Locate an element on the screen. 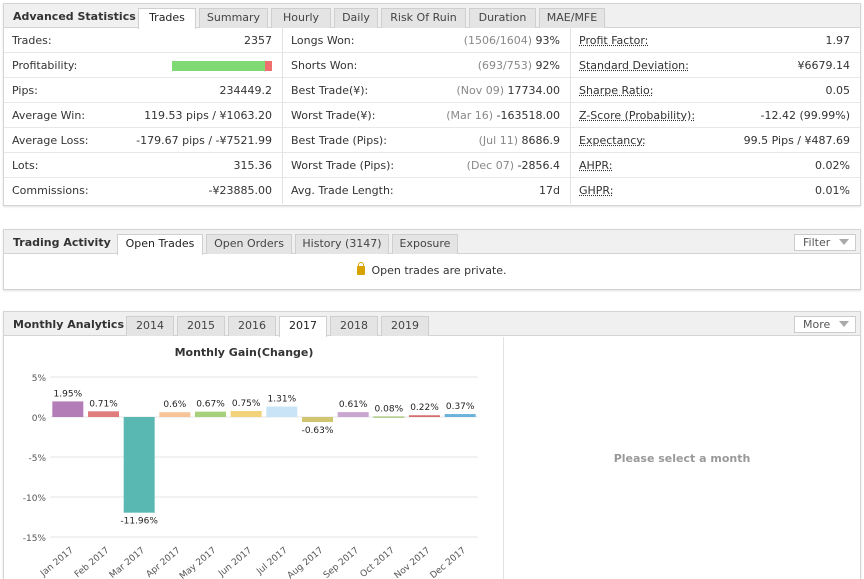  tab-exposure: Exposure is located at coordinates (425, 244).